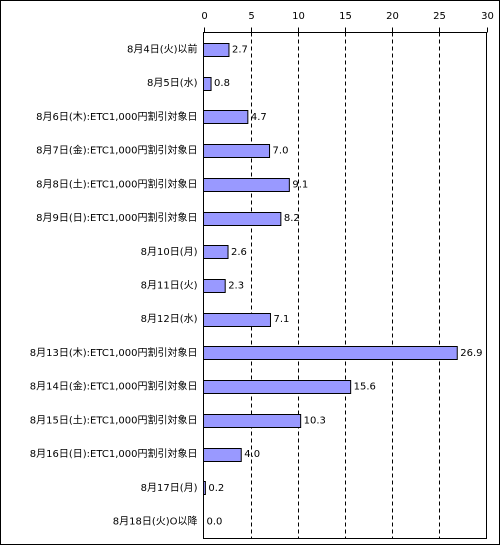 The width and height of the screenshot is (500, 545). Describe the element at coordinates (281, 151) in the screenshot. I see `value-label: 7.0` at that location.